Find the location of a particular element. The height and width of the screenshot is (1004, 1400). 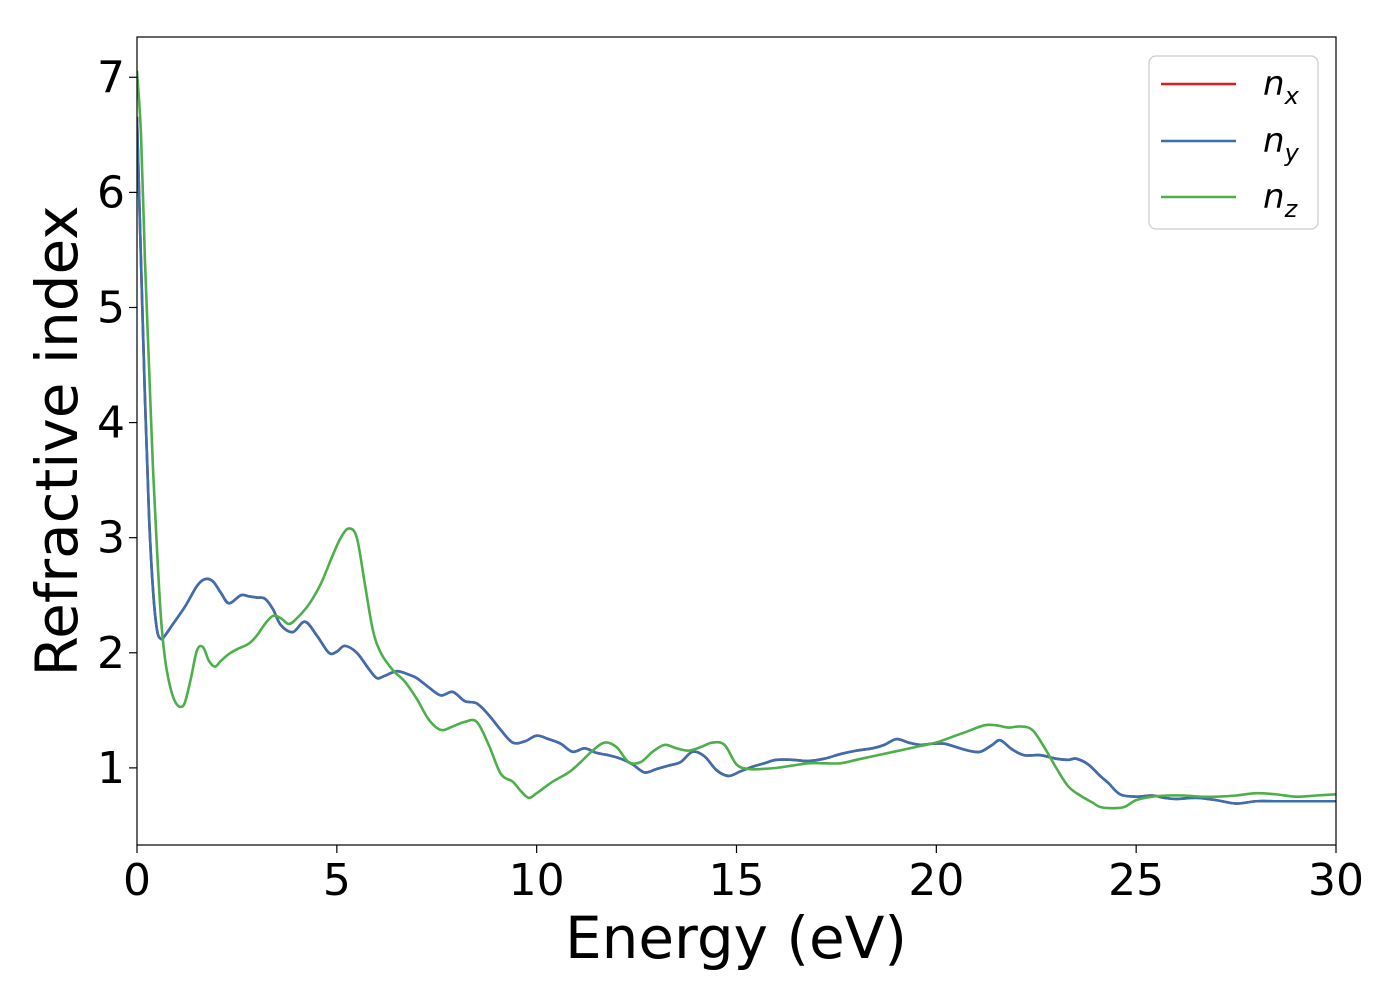

legend-label-z: nz is located at coordinates (1281, 200).